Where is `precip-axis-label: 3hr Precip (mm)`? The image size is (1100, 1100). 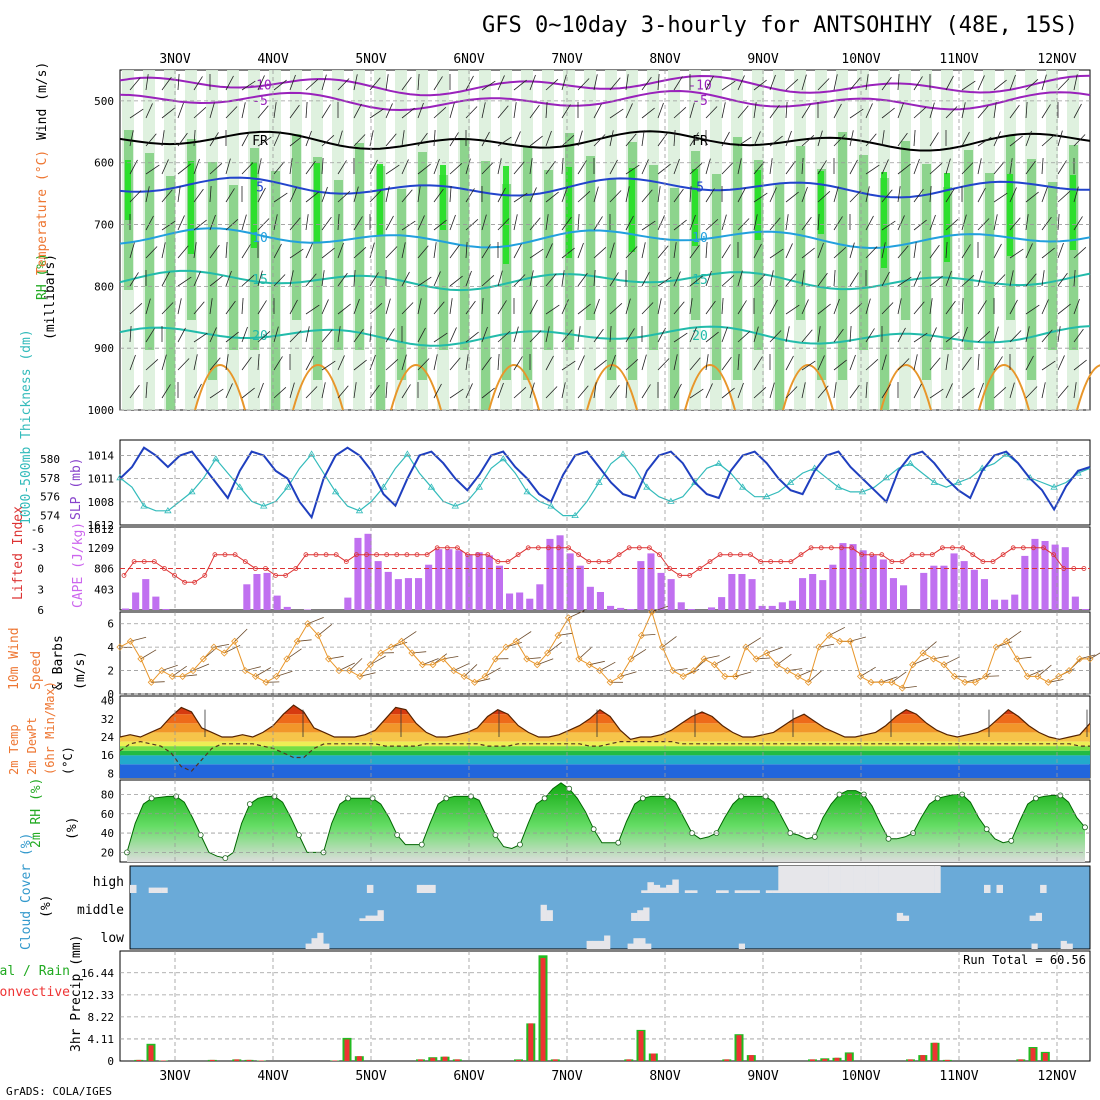
precip-axis-label: 3hr Precip (mm) is located at coordinates (76, 993).